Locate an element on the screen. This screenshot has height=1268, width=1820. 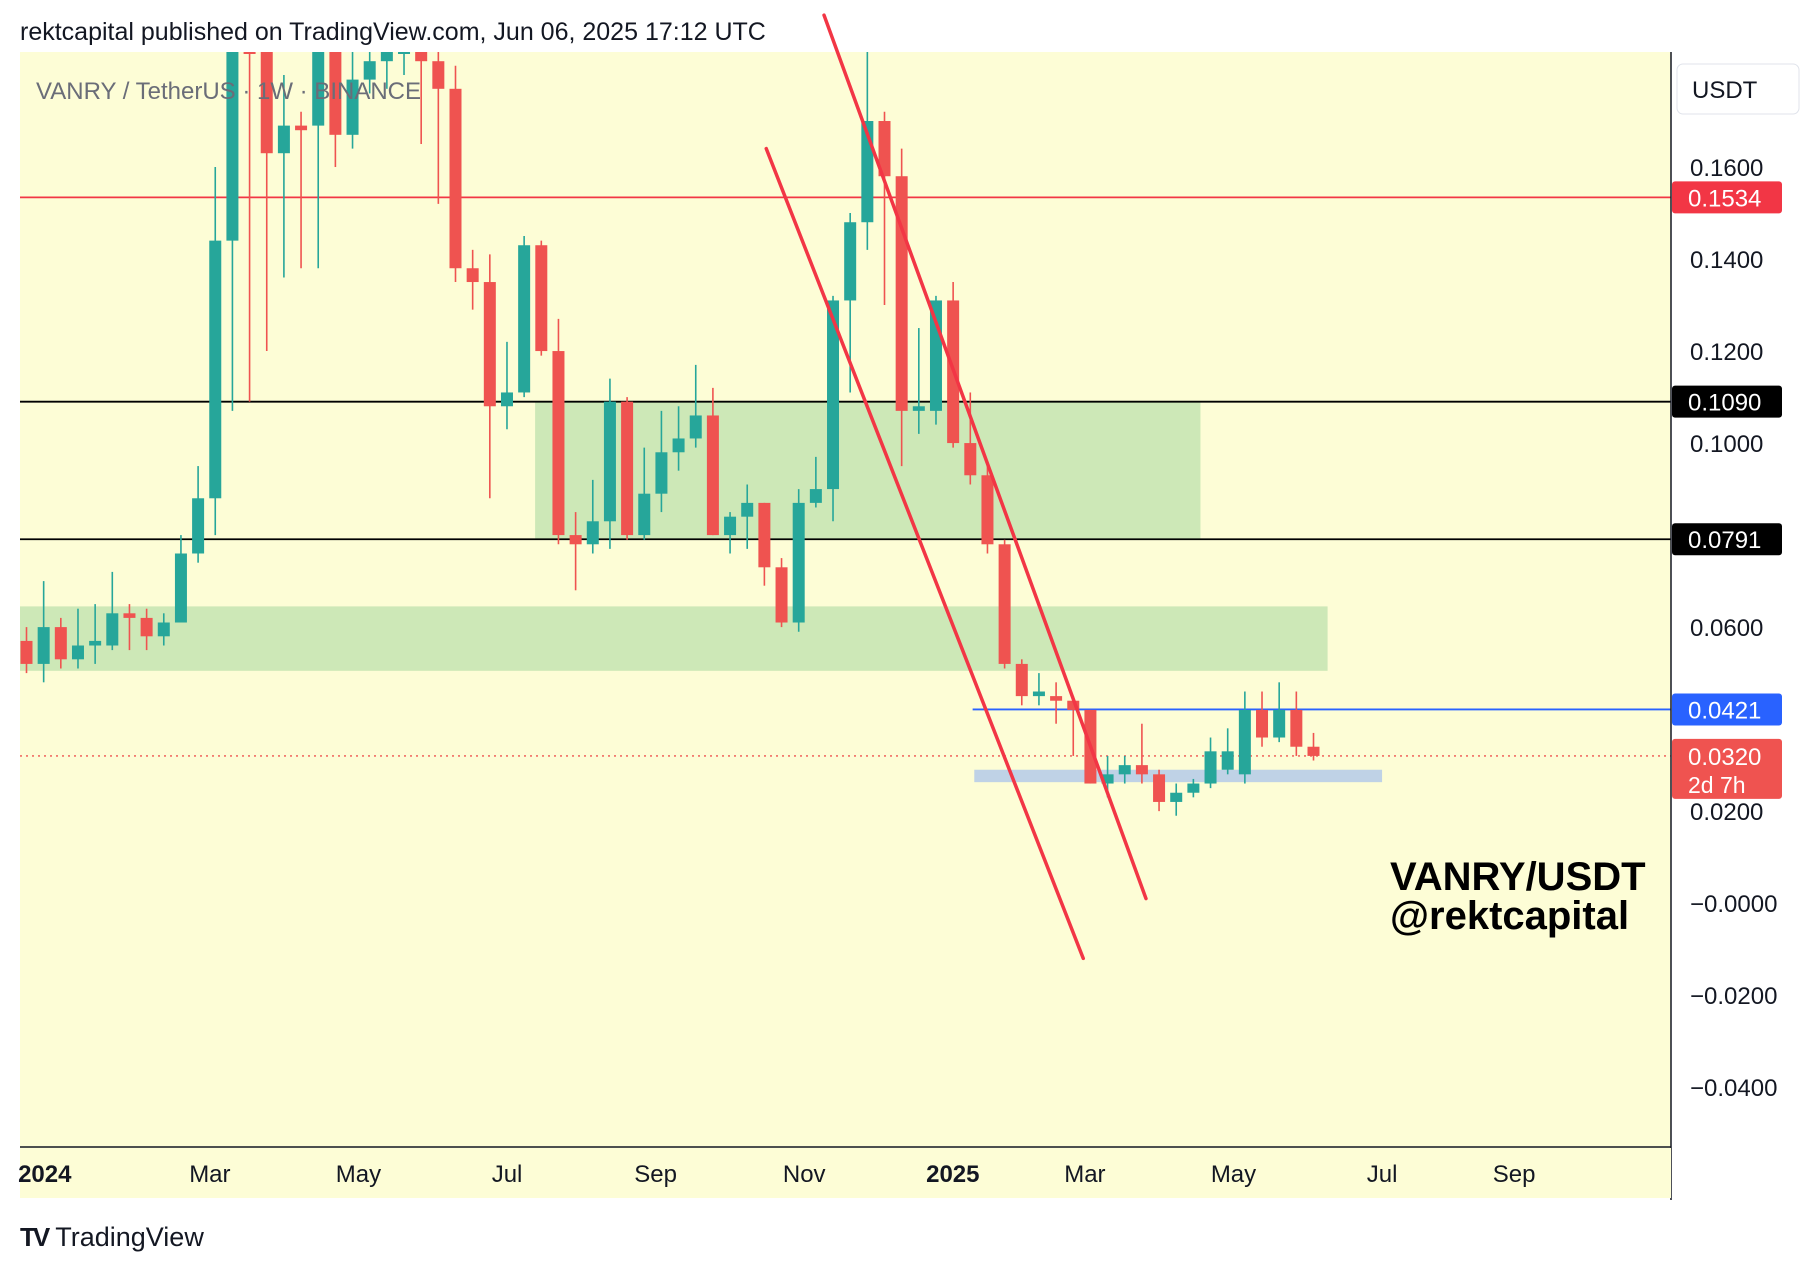
time-tick-label: 2024 is located at coordinates (45, 1174).